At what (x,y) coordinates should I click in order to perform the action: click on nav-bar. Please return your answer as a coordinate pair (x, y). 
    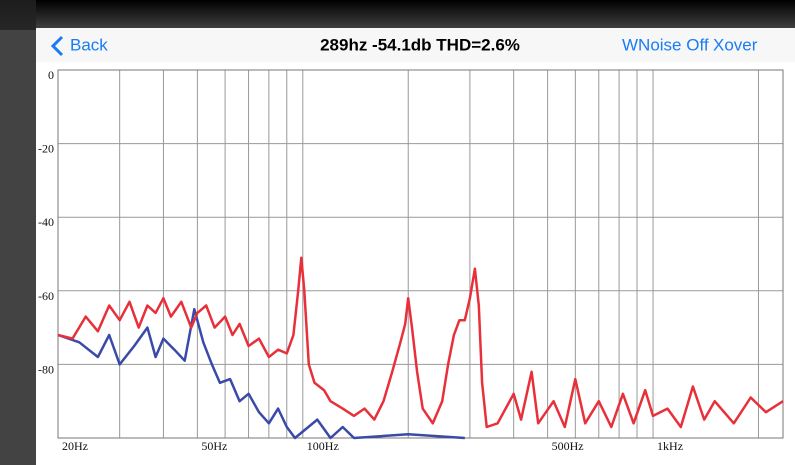
    Looking at the image, I should click on (415, 45).